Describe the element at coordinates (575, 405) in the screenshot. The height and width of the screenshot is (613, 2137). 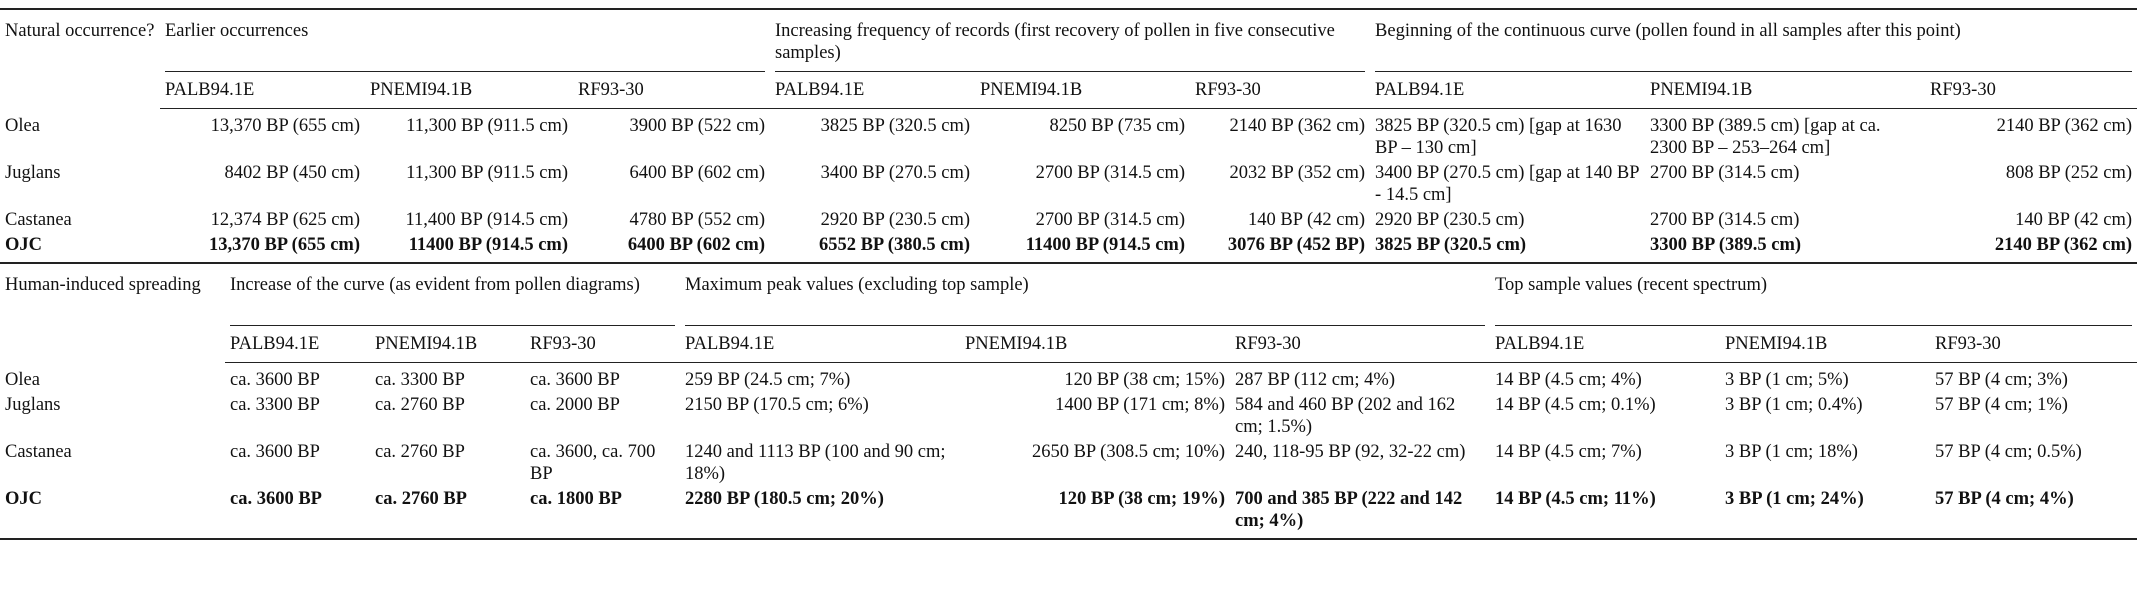
I see `table-cell: ca. 2000 BP` at that location.